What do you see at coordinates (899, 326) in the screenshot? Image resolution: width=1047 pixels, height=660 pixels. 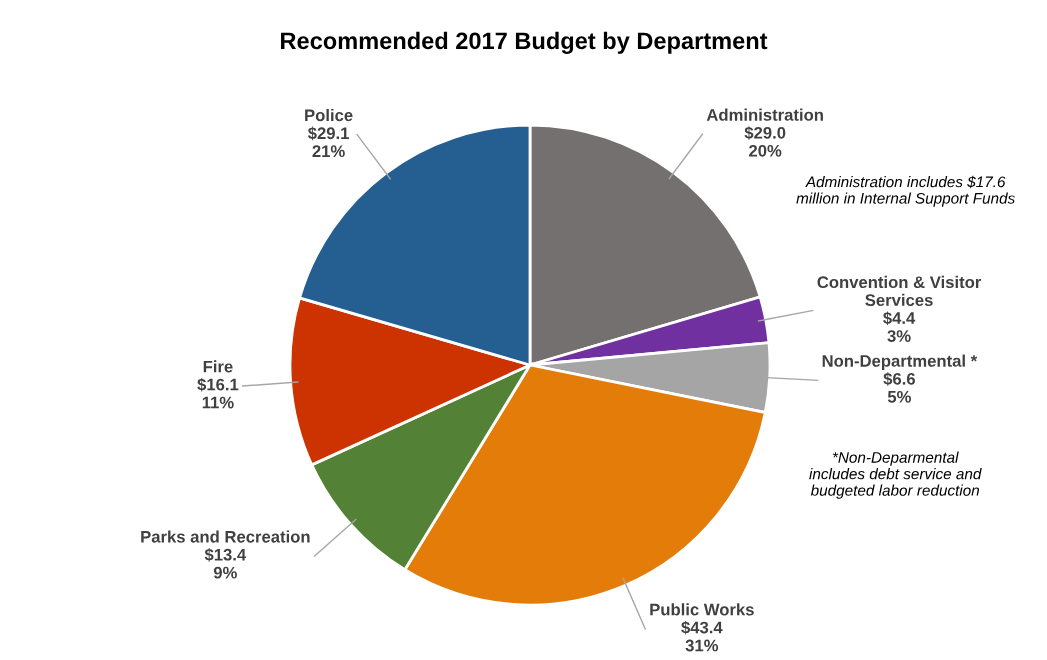 I see `data-label: $4.4 3%` at bounding box center [899, 326].